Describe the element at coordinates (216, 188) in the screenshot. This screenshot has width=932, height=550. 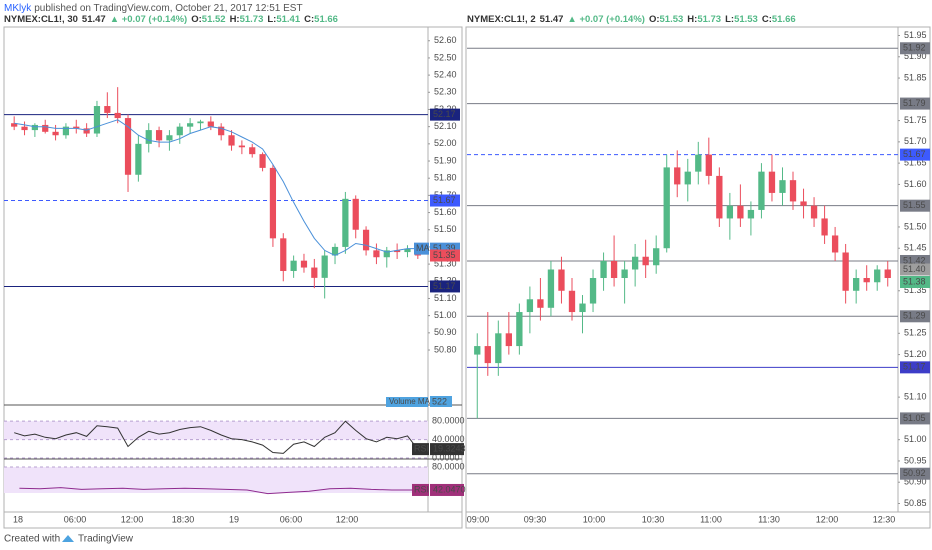
I see `ma-line` at that location.